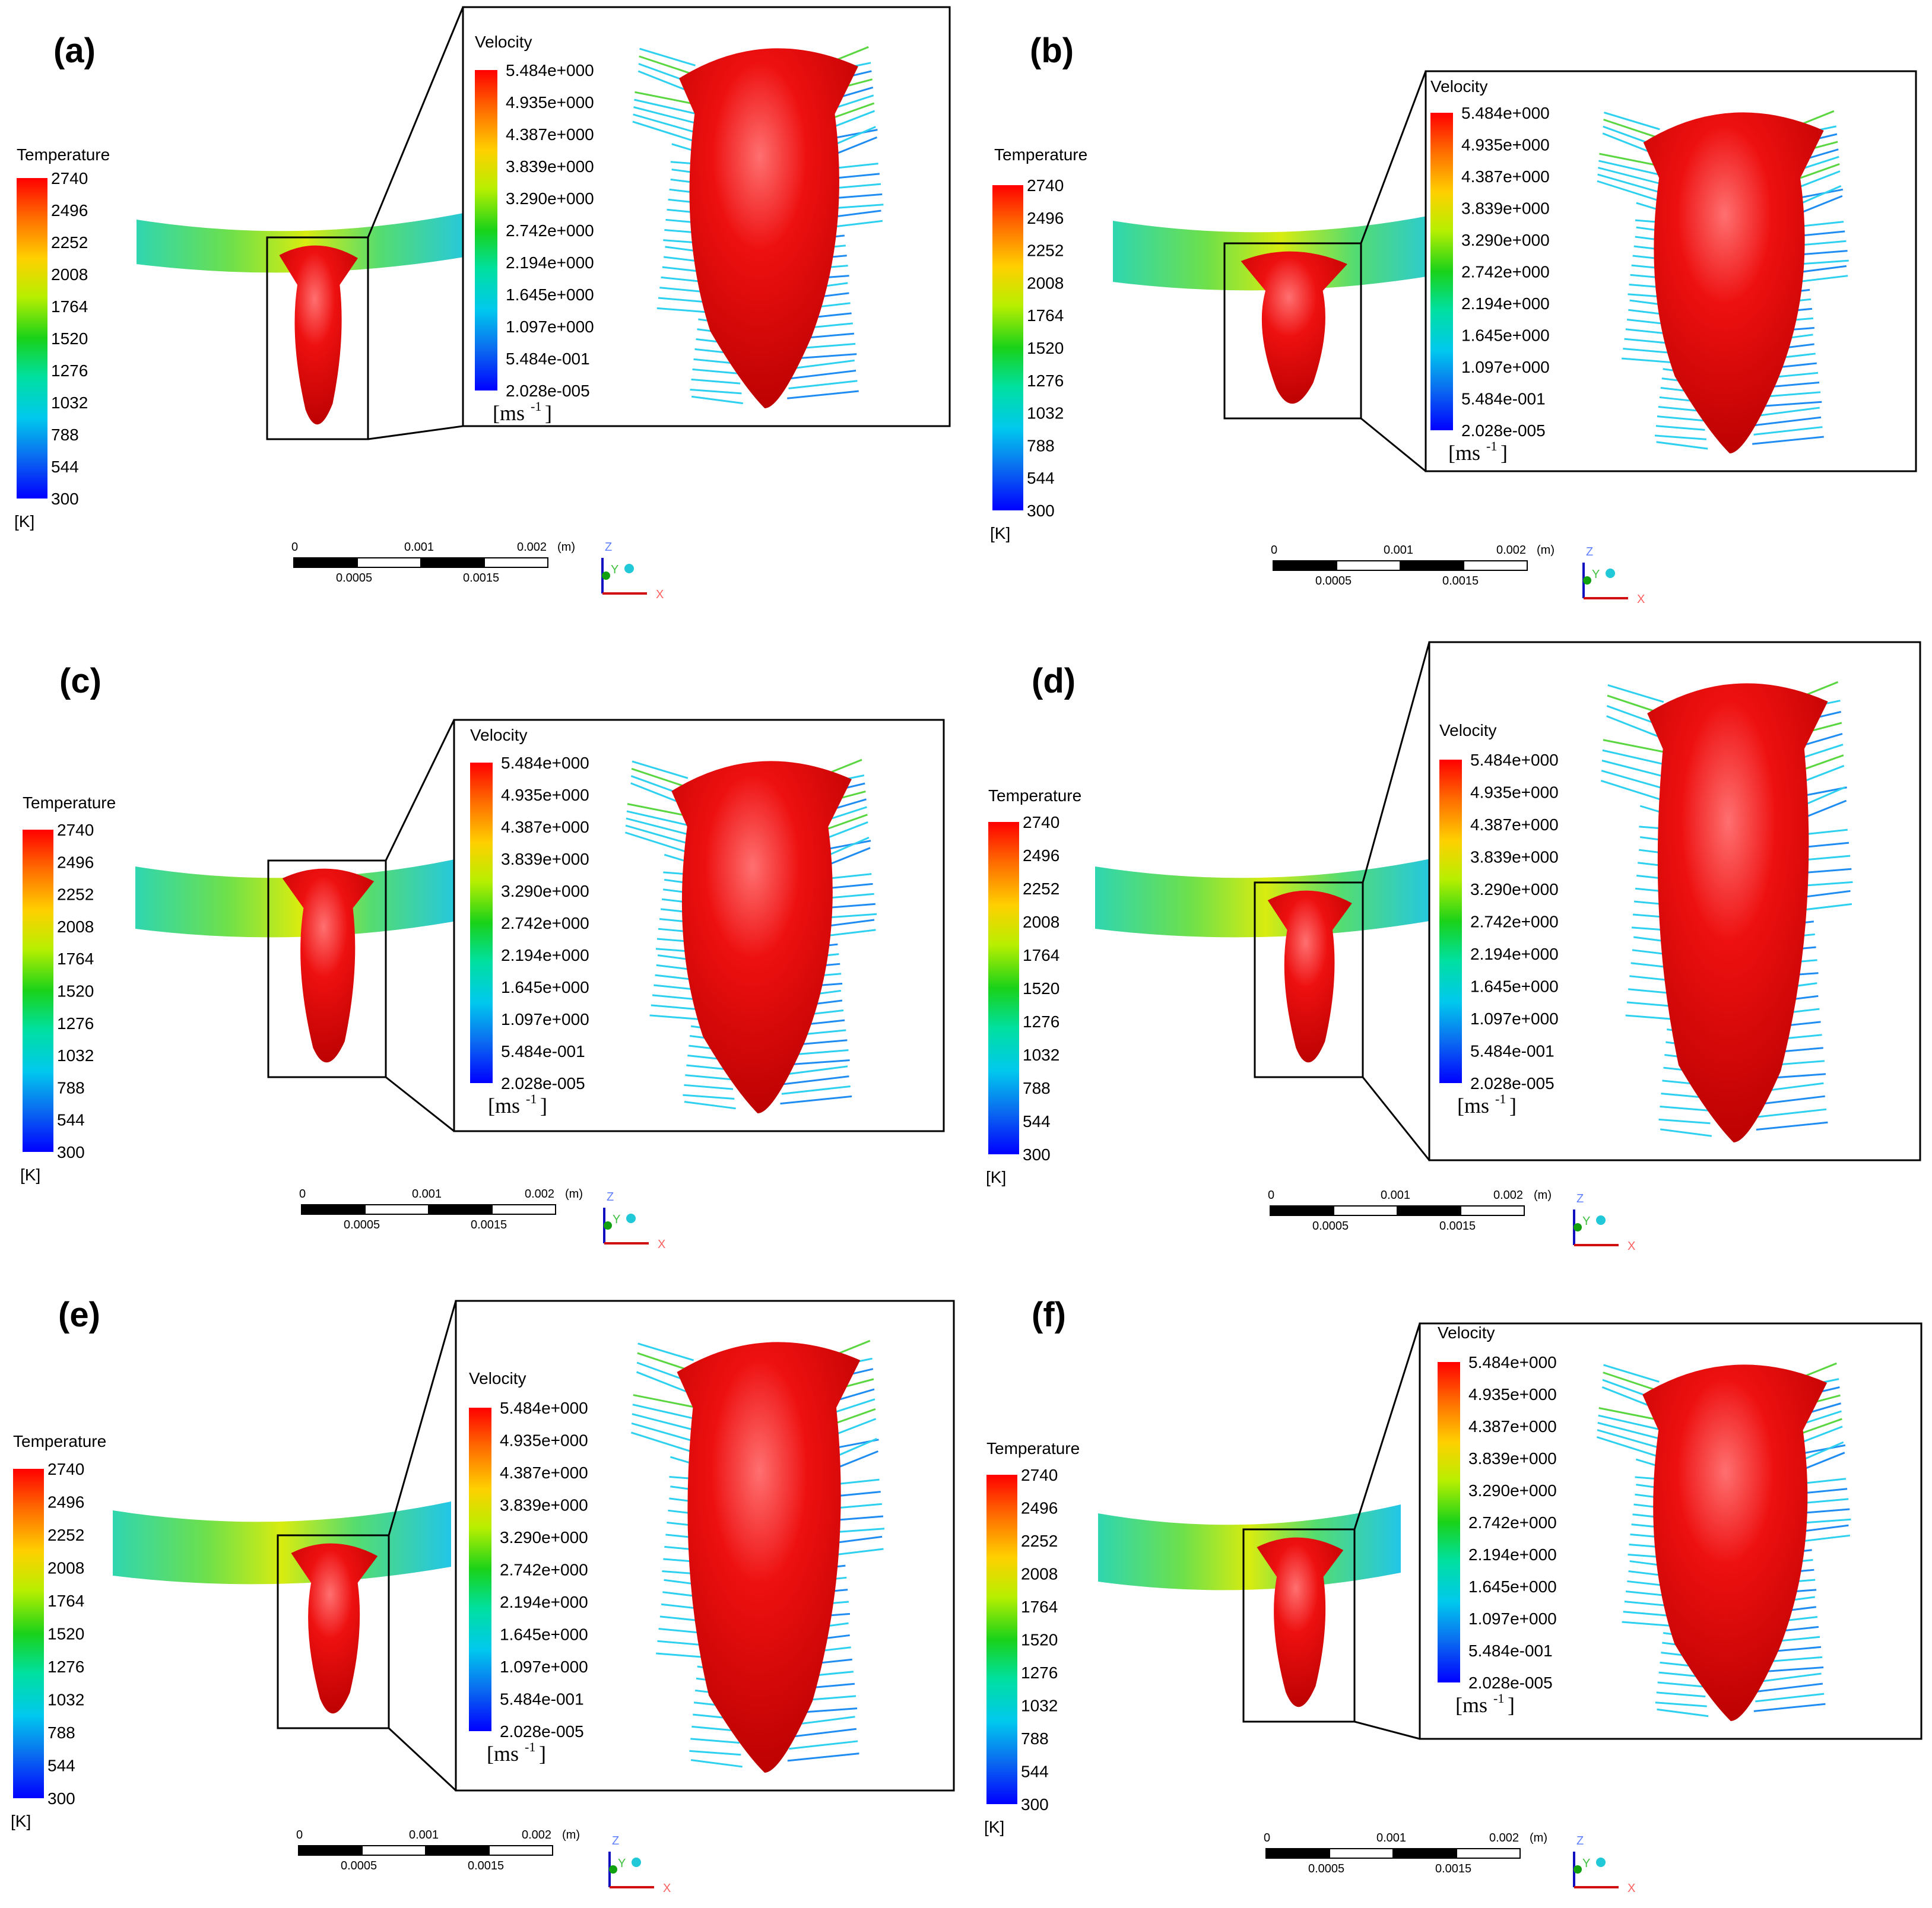  I want to click on temperature-tick-label: 1520, so click(65, 1634).